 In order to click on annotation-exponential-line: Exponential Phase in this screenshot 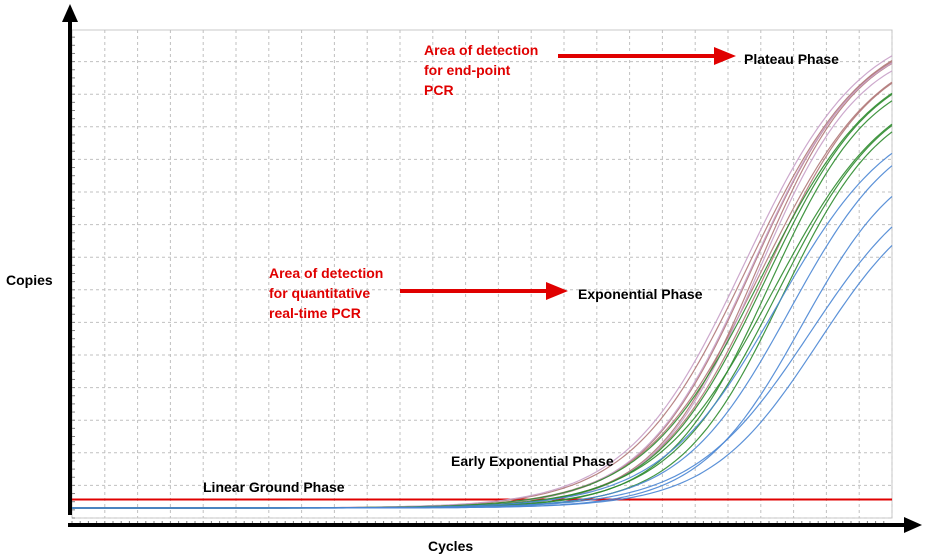, I will do `click(640, 294)`.